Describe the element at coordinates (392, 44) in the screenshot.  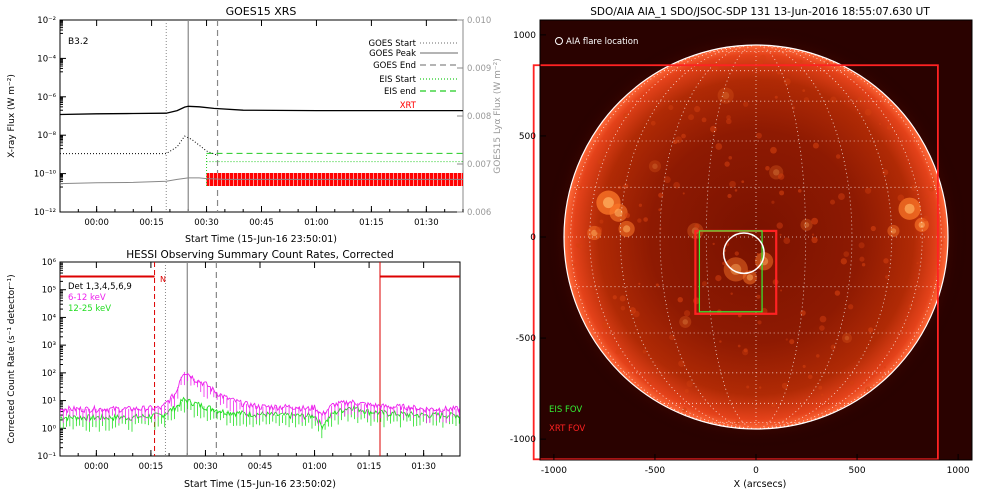
I see `goes-legend-label: GOES Start` at that location.